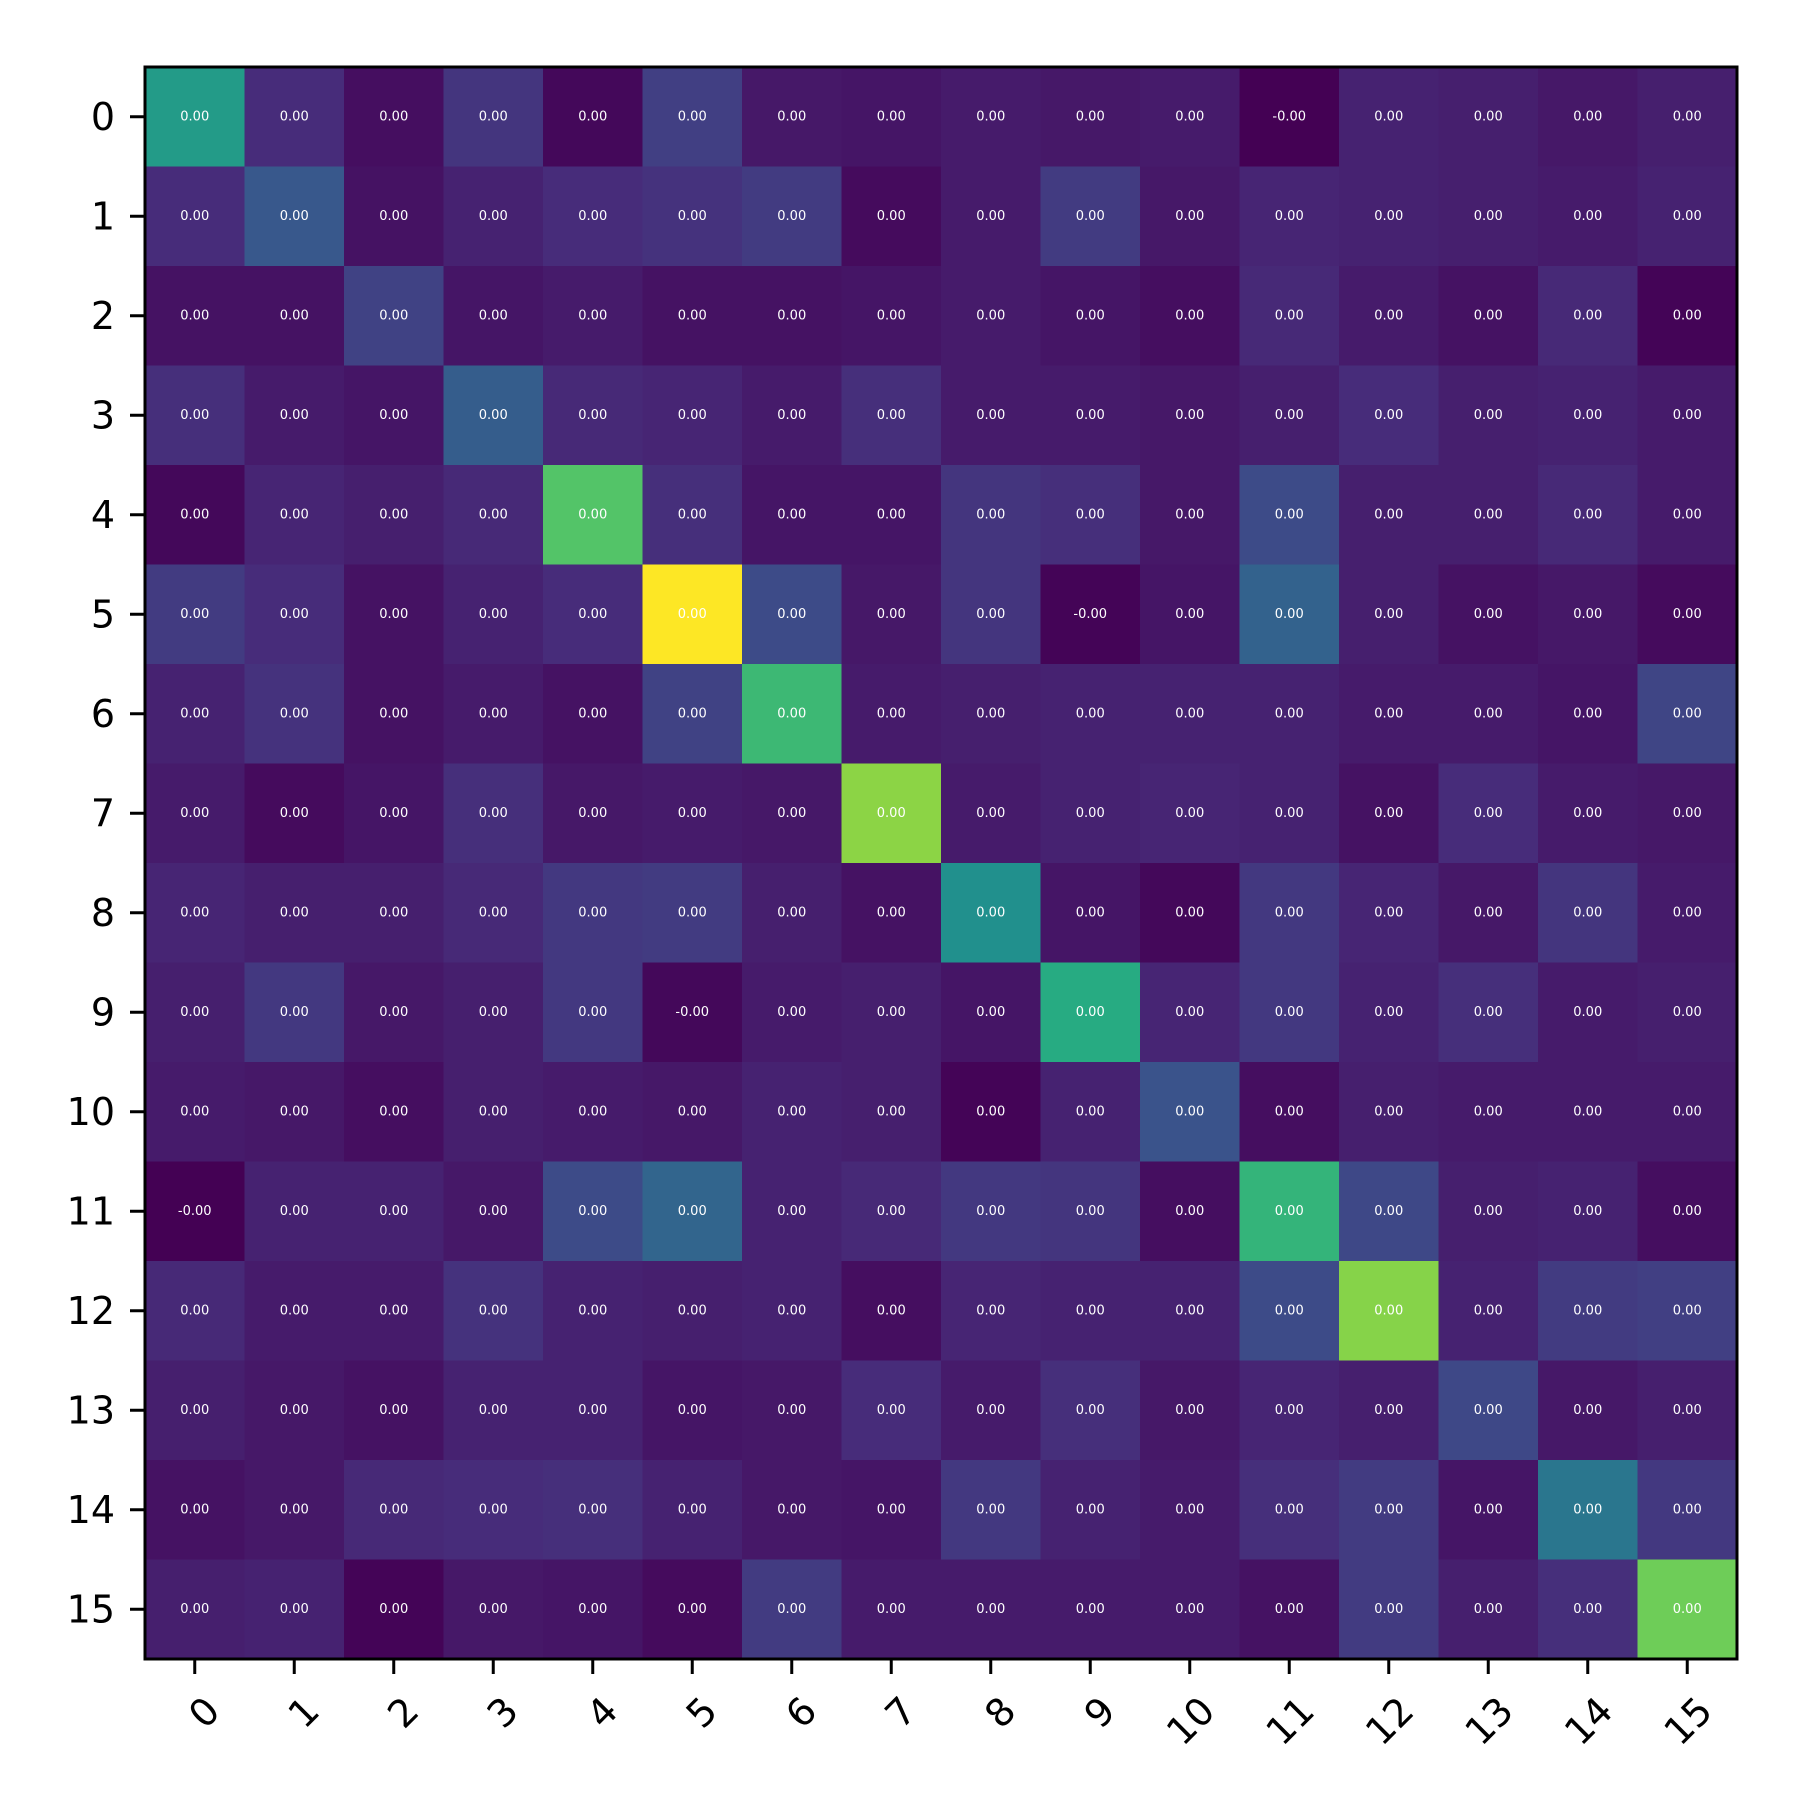 Image resolution: width=1800 pixels, height=1800 pixels. I want to click on x-tick-label: 2, so click(403, 1712).